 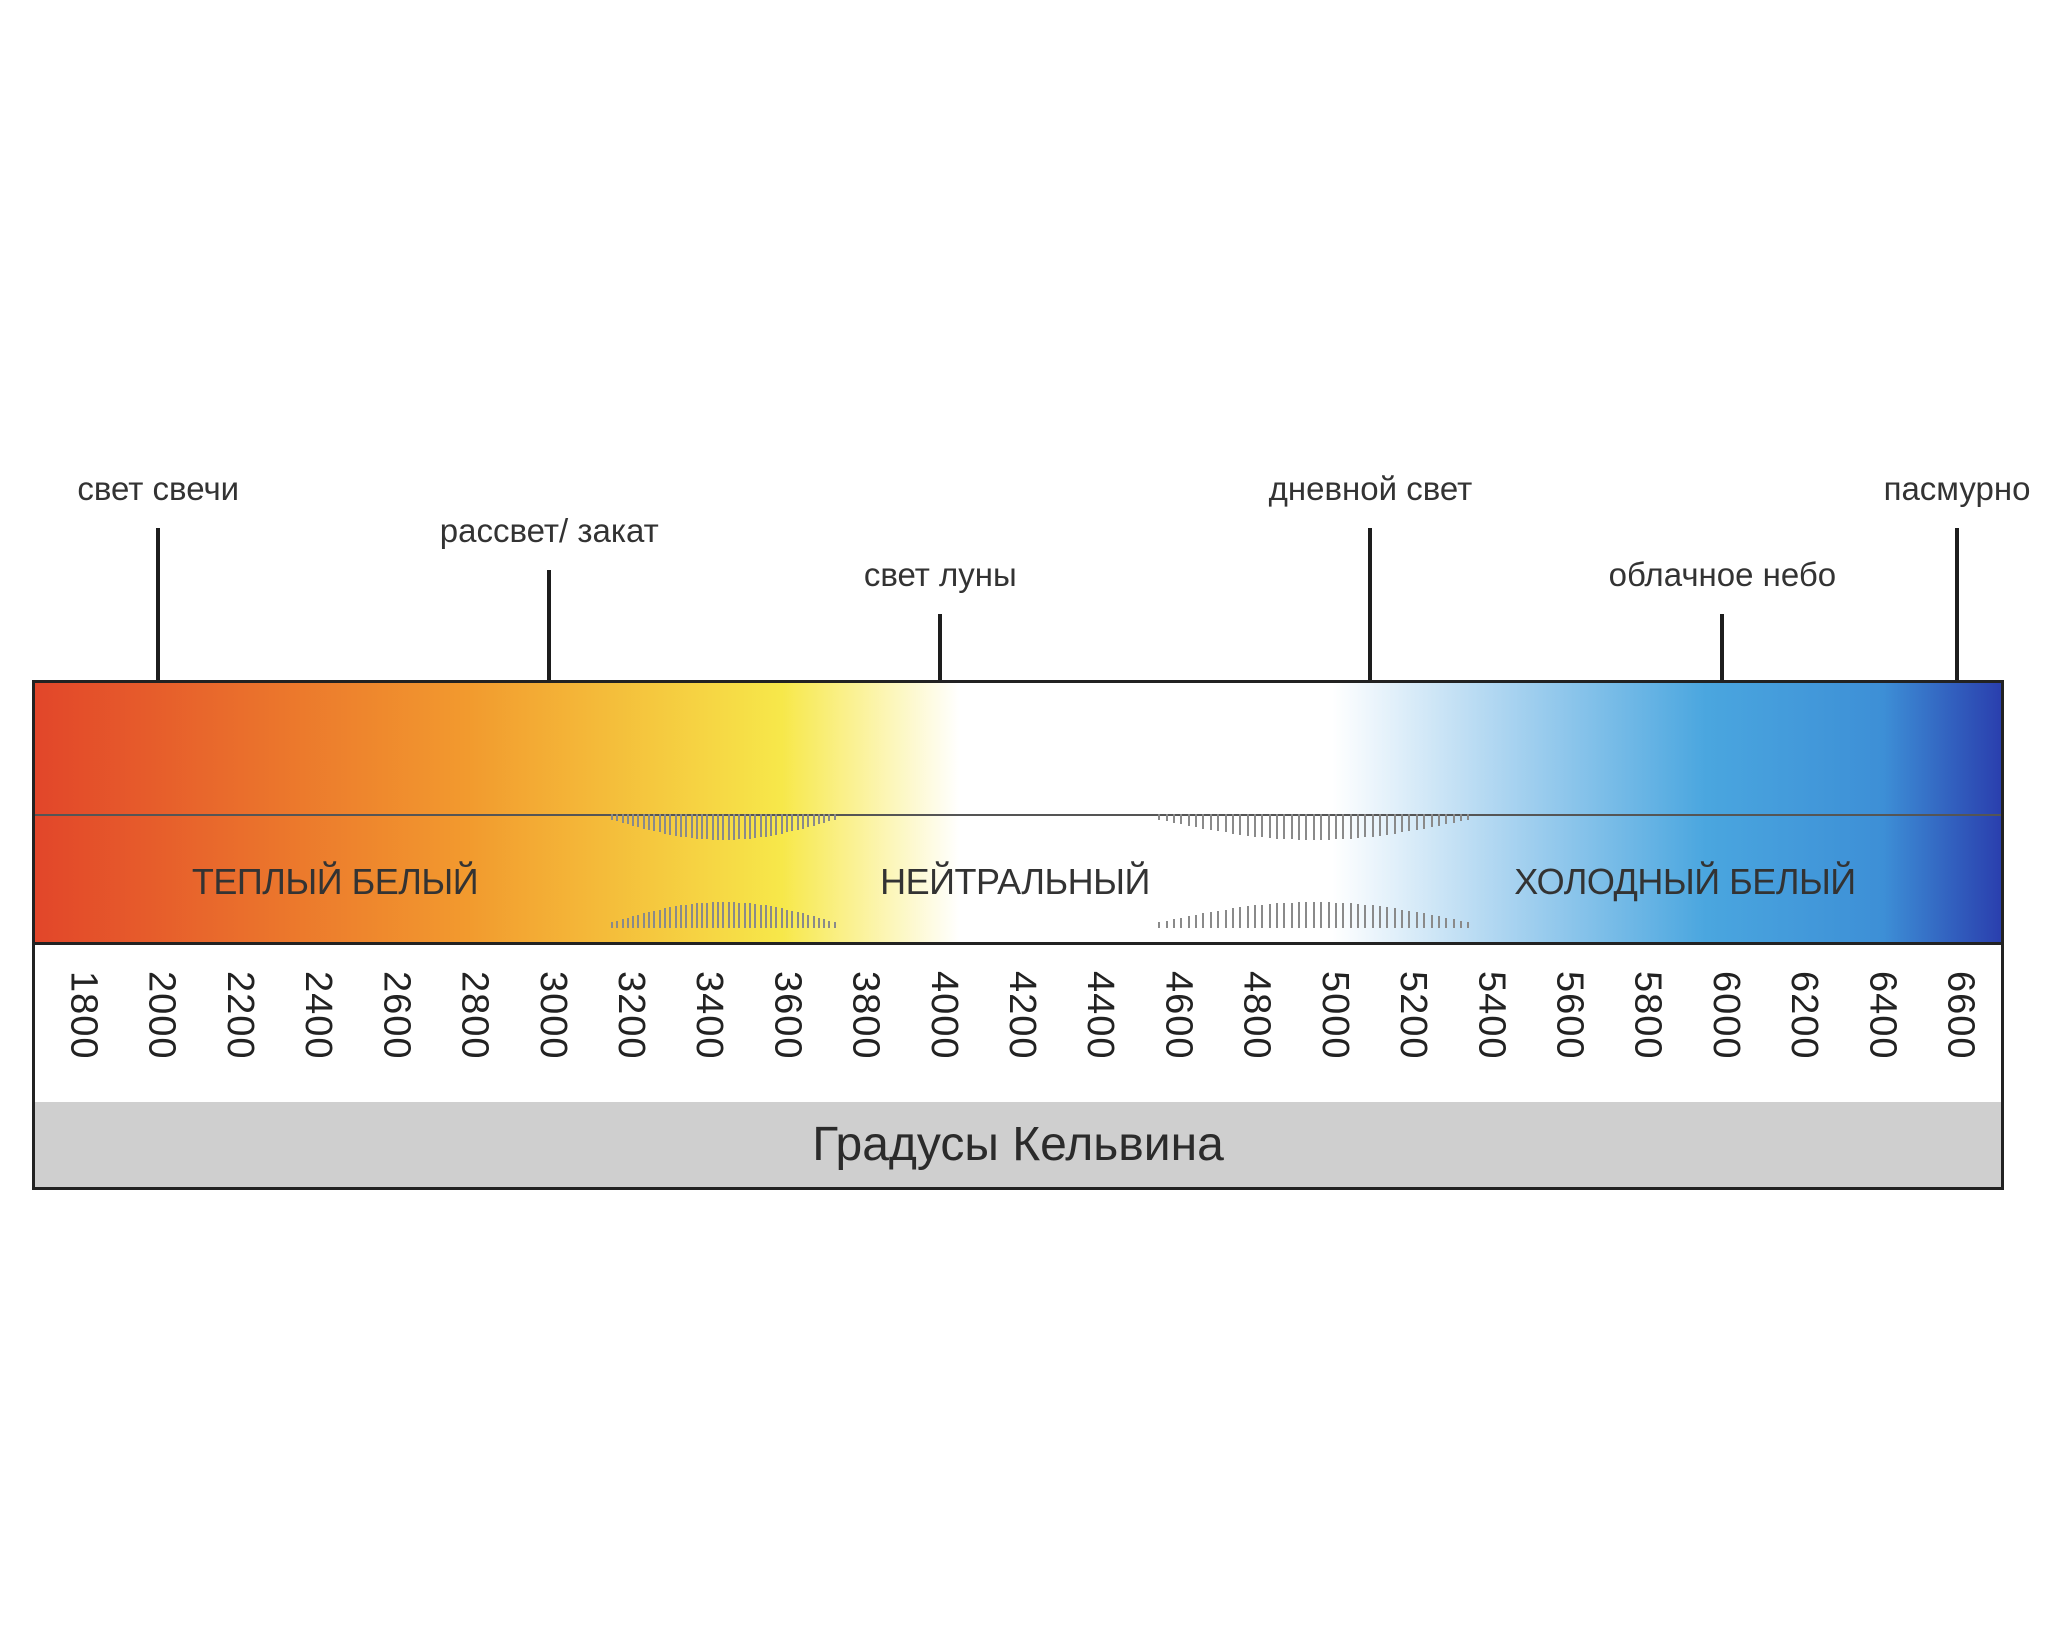 I want to click on kelvin-tick-label: 4200, so click(x=1022, y=1015).